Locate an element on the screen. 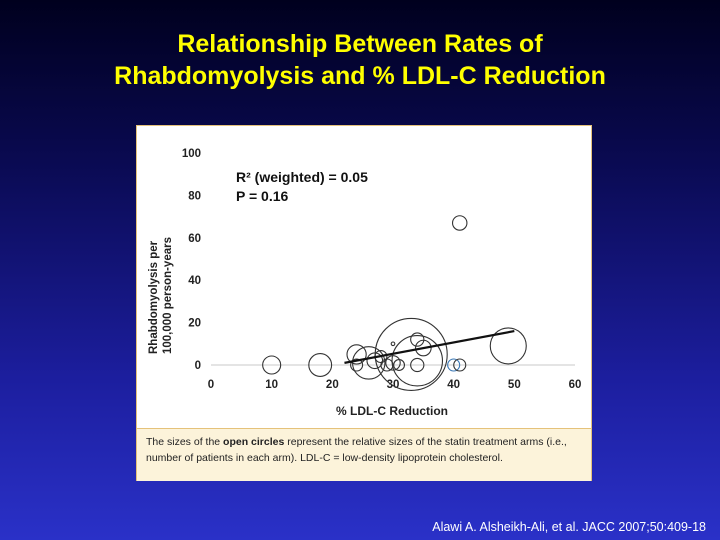 This screenshot has width=720, height=540. y-tick-label: 80 is located at coordinates (194, 196).